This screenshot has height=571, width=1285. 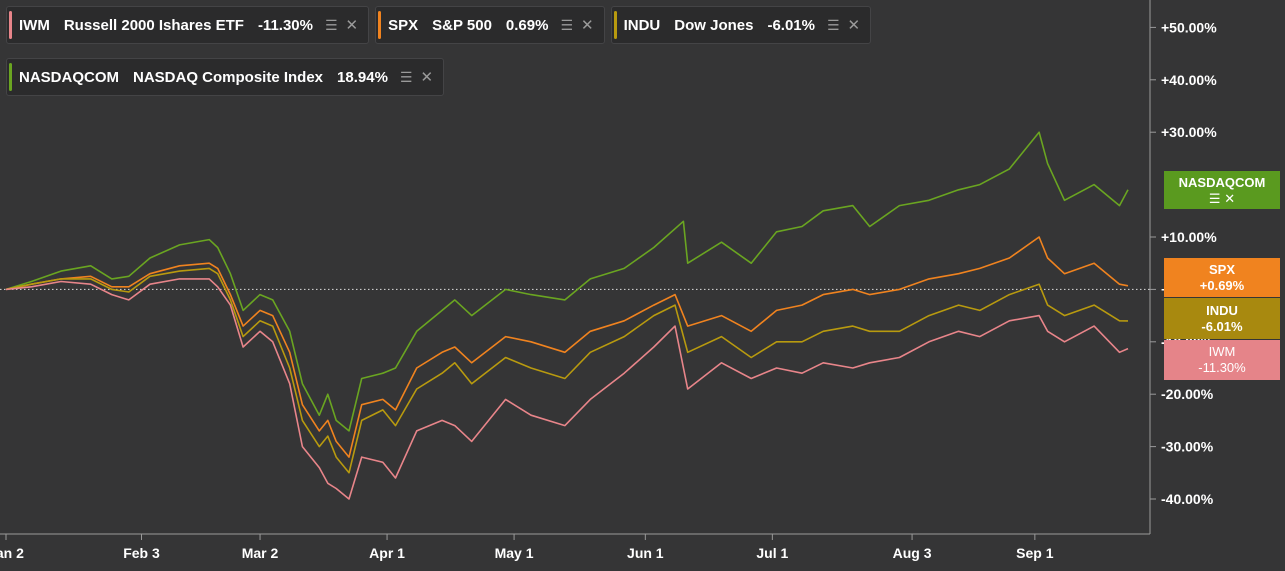 I want to click on x-tick-label: Mar 2, so click(x=260, y=553).